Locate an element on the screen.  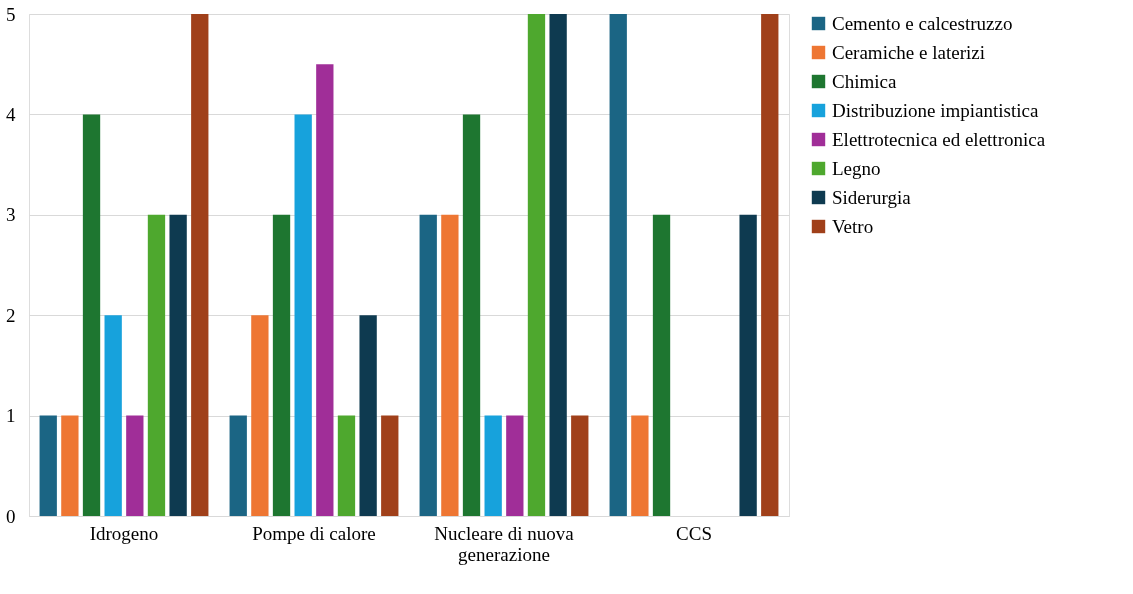
y-tick-label: 5 is located at coordinates (11, 14).